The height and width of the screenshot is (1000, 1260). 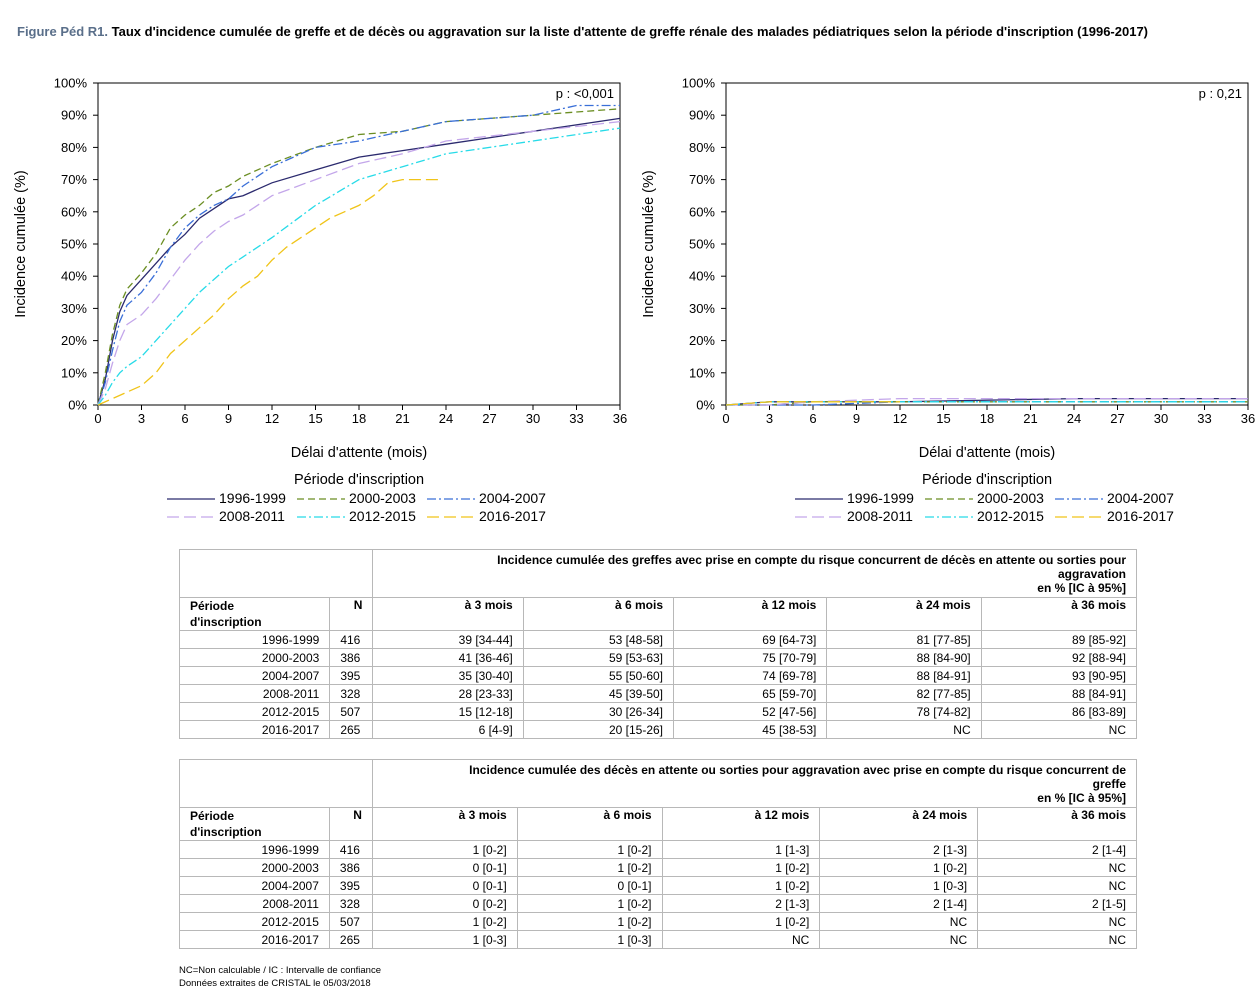 What do you see at coordinates (141, 418) in the screenshot?
I see `x-tick-label: 3` at bounding box center [141, 418].